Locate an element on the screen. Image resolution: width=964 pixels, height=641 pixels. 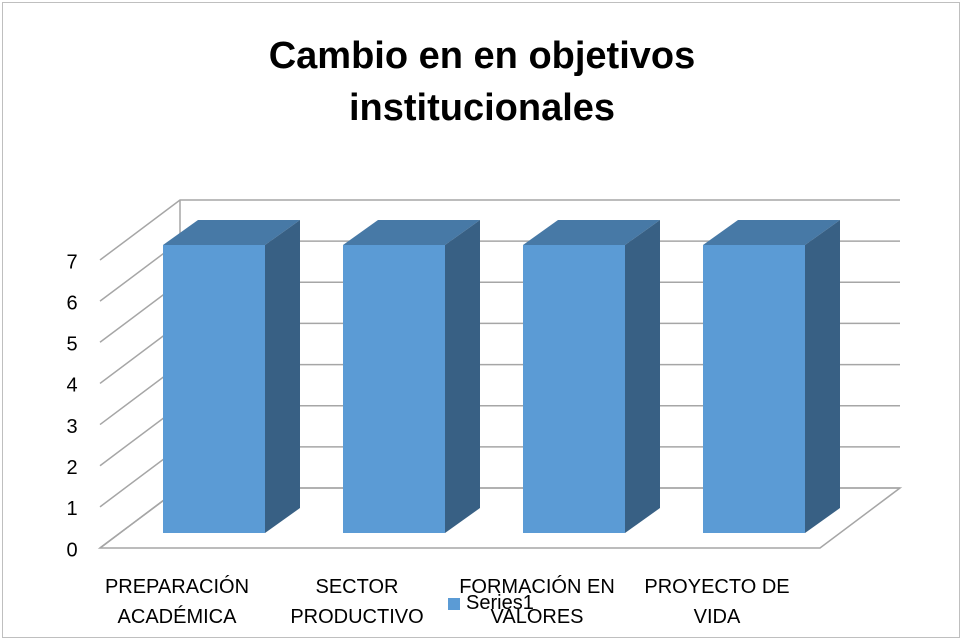
x-tick-label: FORMACIÓN EN VALORES is located at coordinates (537, 602).